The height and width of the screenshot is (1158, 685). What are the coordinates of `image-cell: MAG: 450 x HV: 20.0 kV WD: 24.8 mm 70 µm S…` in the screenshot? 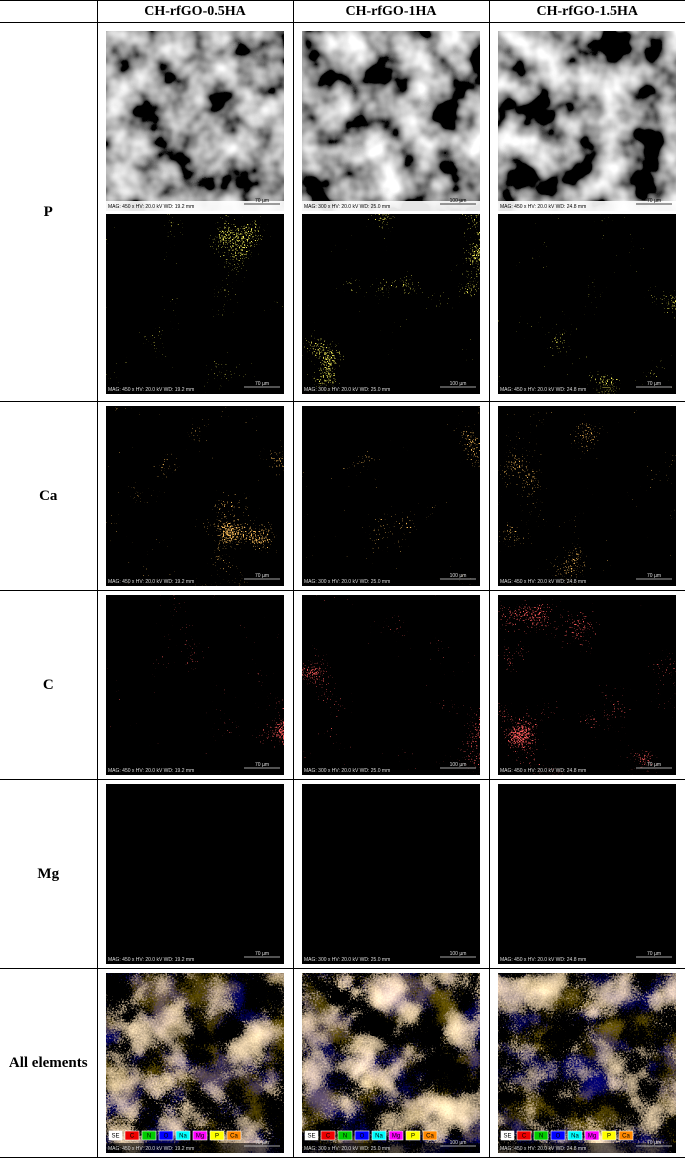 It's located at (586, 1063).